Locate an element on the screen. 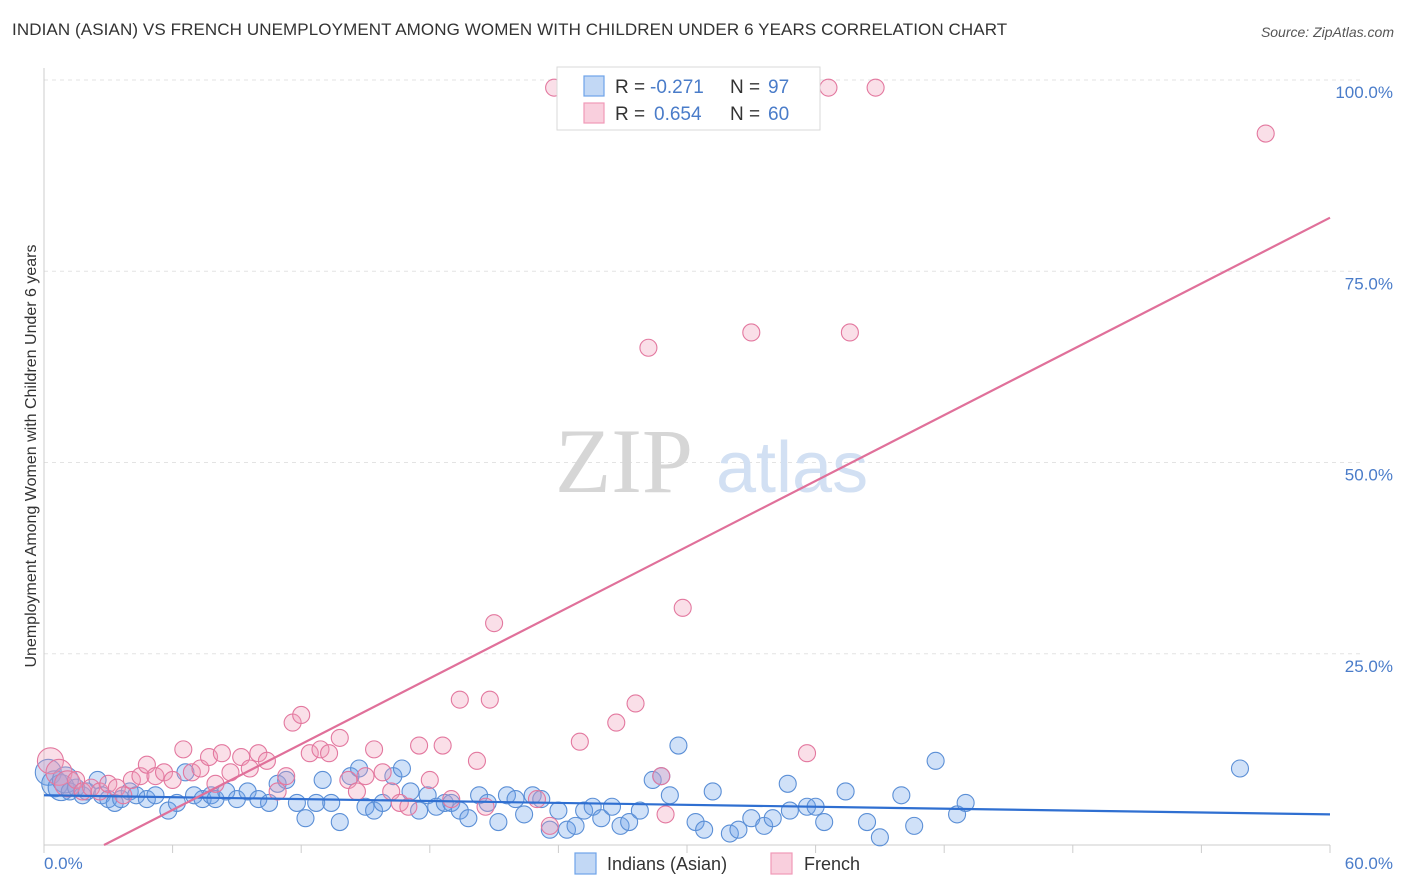  legend-r-value-indians: -0.271 is located at coordinates (677, 87).